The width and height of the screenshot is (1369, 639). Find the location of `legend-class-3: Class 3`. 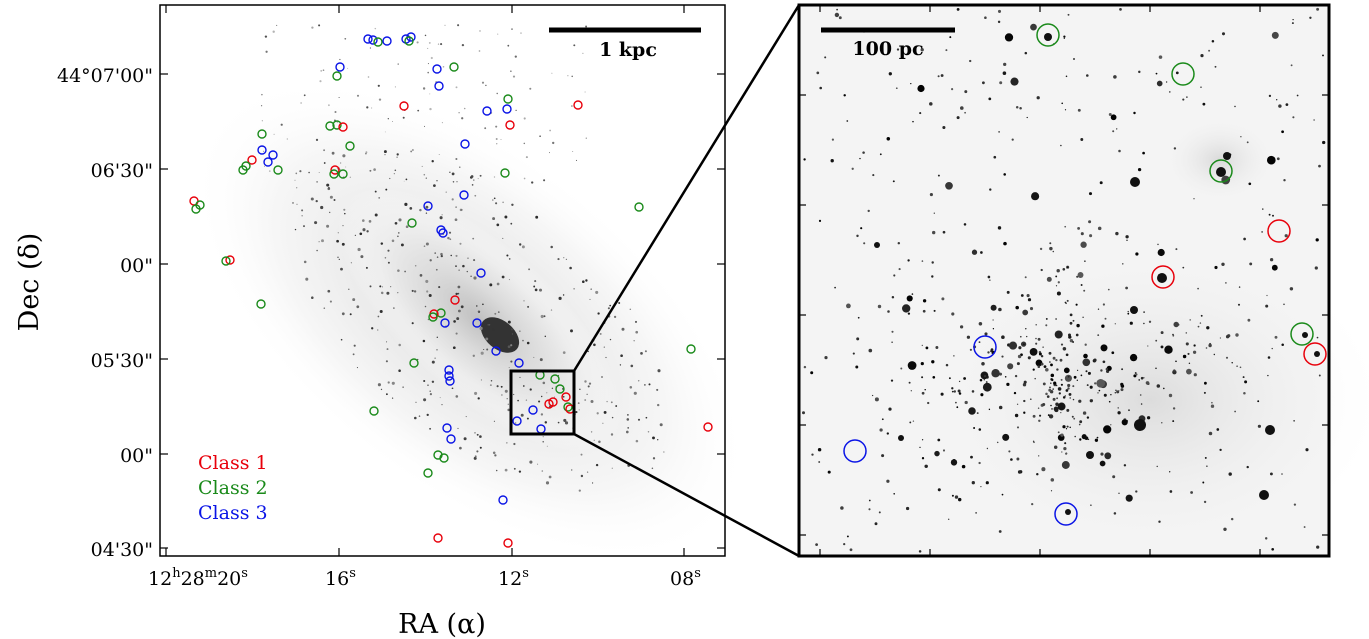

legend-class-3: Class 3 is located at coordinates (233, 513).